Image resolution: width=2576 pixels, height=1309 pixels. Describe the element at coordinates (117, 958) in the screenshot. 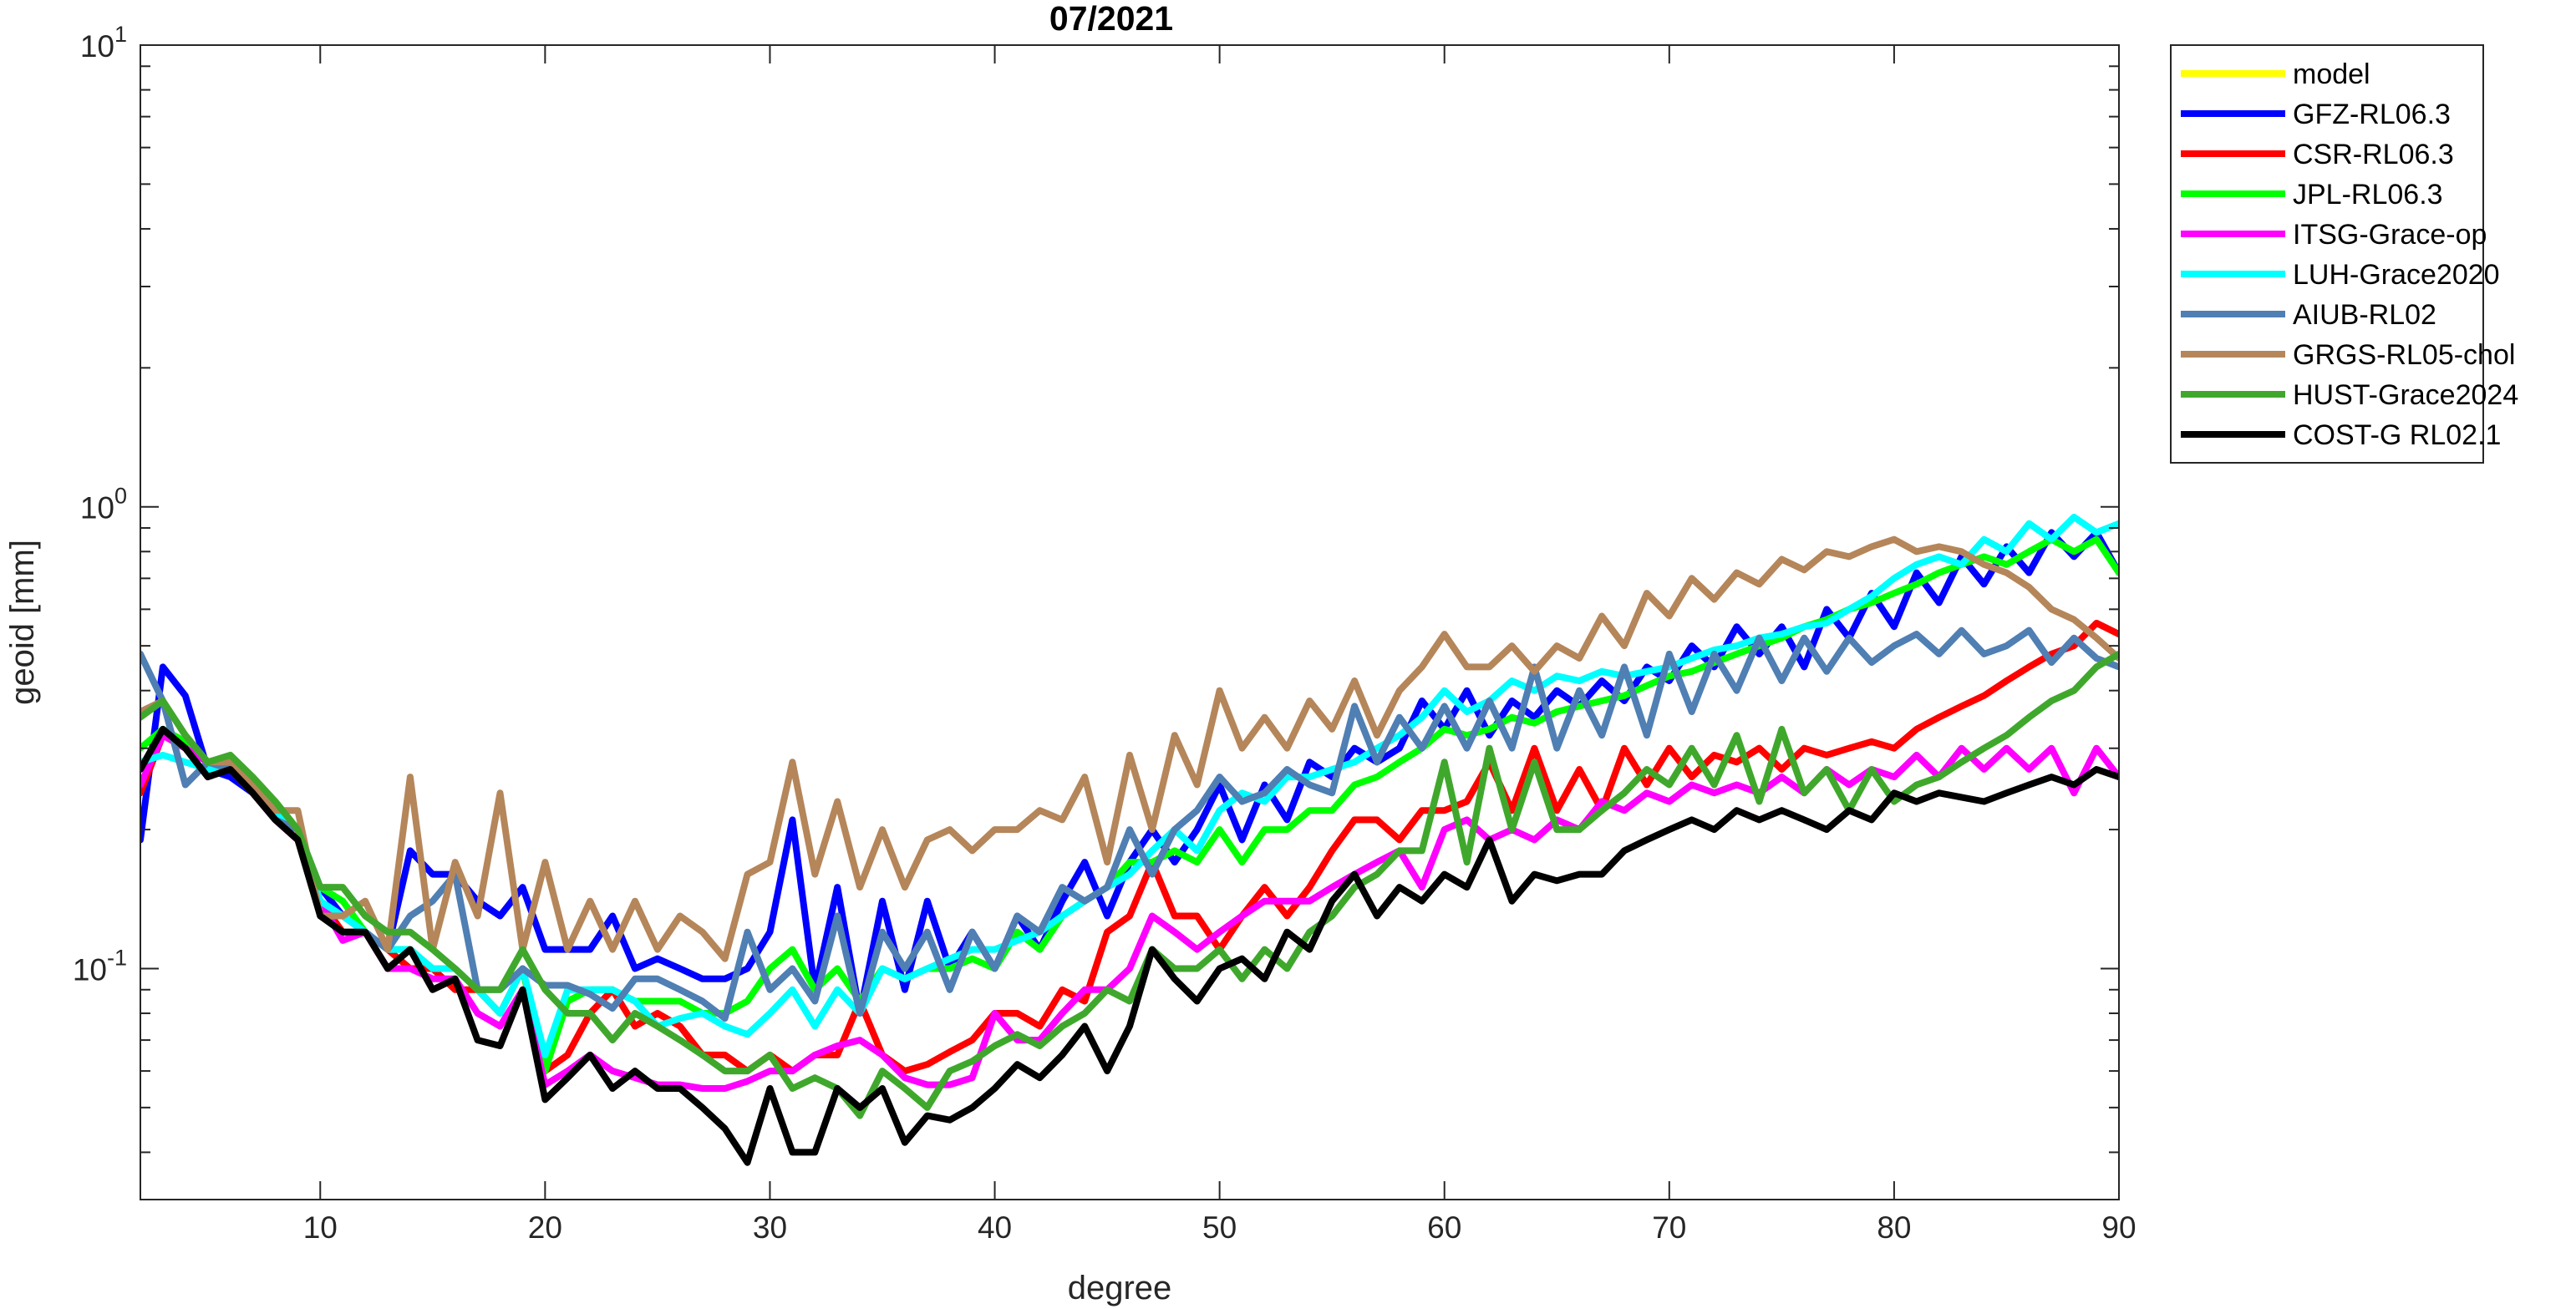

I see `y-tick-exponent: -1` at that location.